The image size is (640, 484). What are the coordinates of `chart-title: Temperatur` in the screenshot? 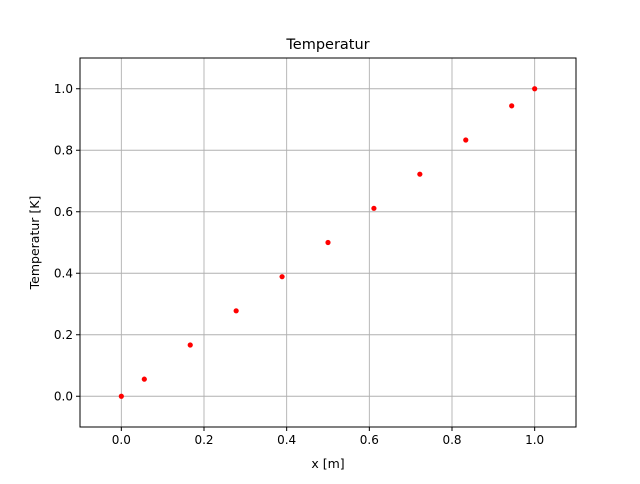 It's located at (327, 45).